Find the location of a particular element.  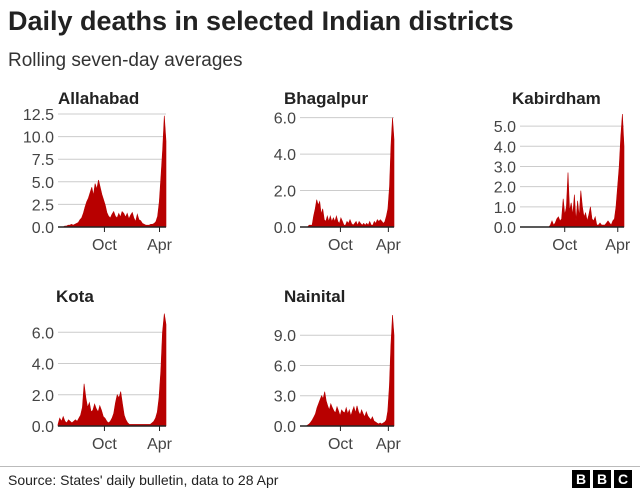

panel-title: Bhagalpur is located at coordinates (326, 98).